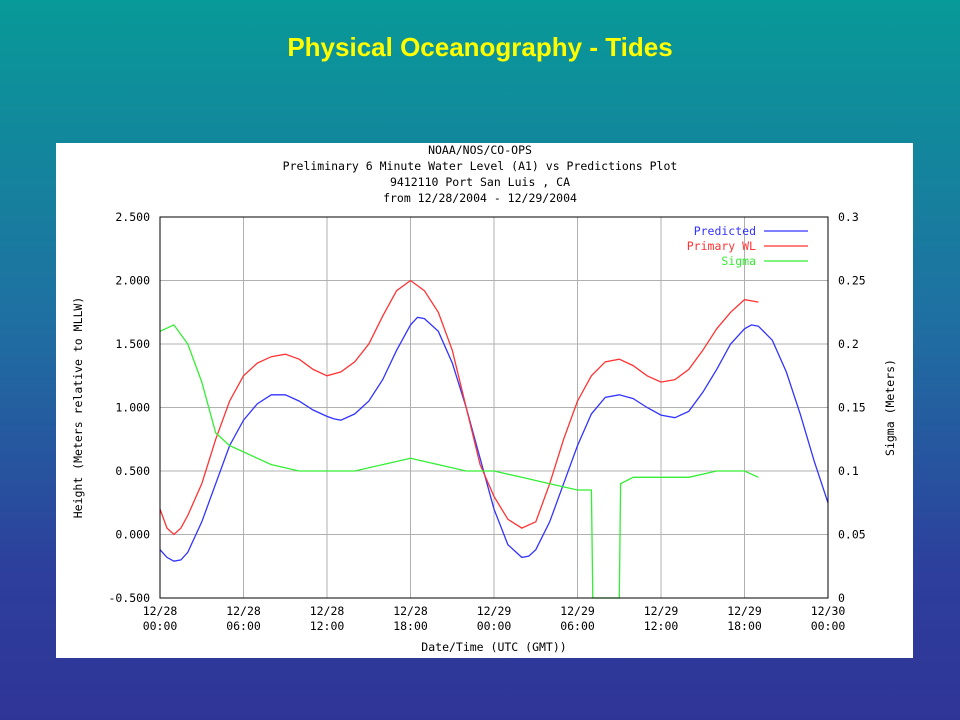 The width and height of the screenshot is (960, 720). Describe the element at coordinates (848, 344) in the screenshot. I see `y2-tick-label: 0.2` at that location.